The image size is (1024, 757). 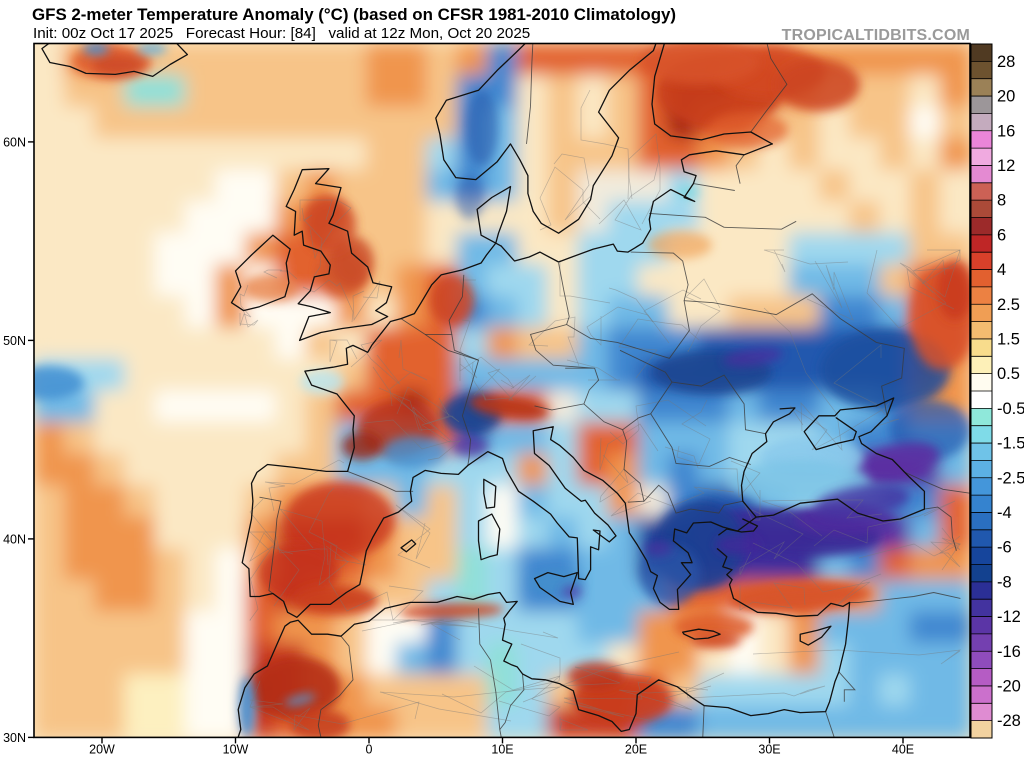 What do you see at coordinates (1009, 686) in the screenshot?
I see `svg-text: -20` at bounding box center [1009, 686].